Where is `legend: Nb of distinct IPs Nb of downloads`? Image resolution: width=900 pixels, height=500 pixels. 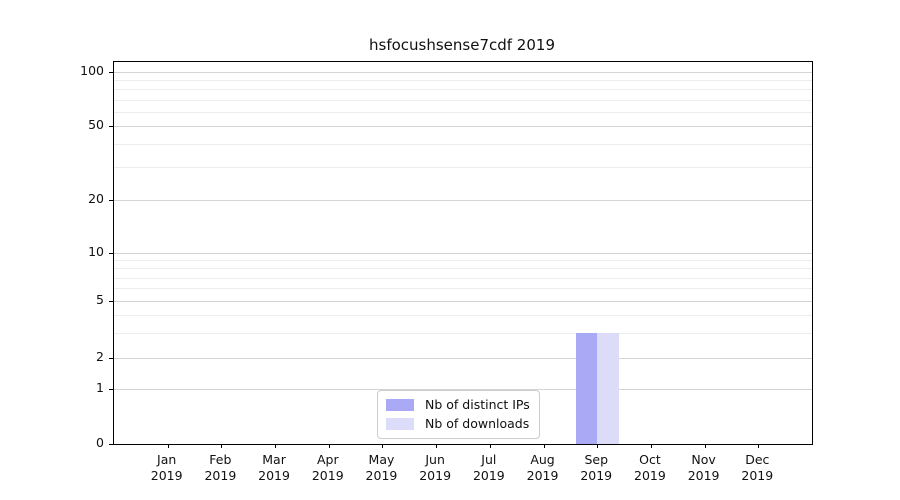 legend: Nb of distinct IPs Nb of downloads is located at coordinates (458, 414).